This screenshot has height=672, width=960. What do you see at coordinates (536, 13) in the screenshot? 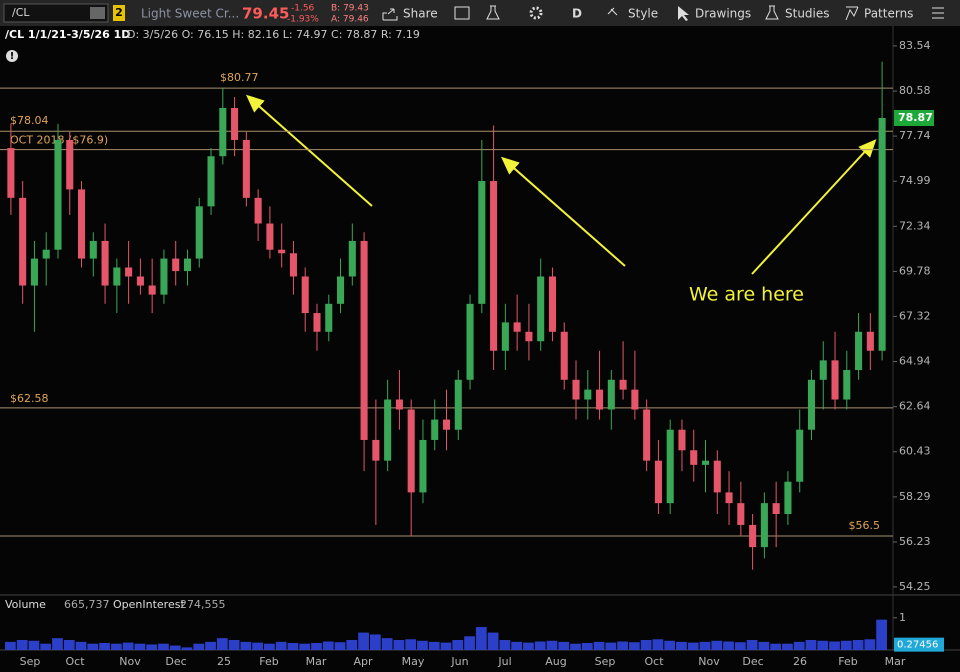
I see `settings-button` at bounding box center [536, 13].